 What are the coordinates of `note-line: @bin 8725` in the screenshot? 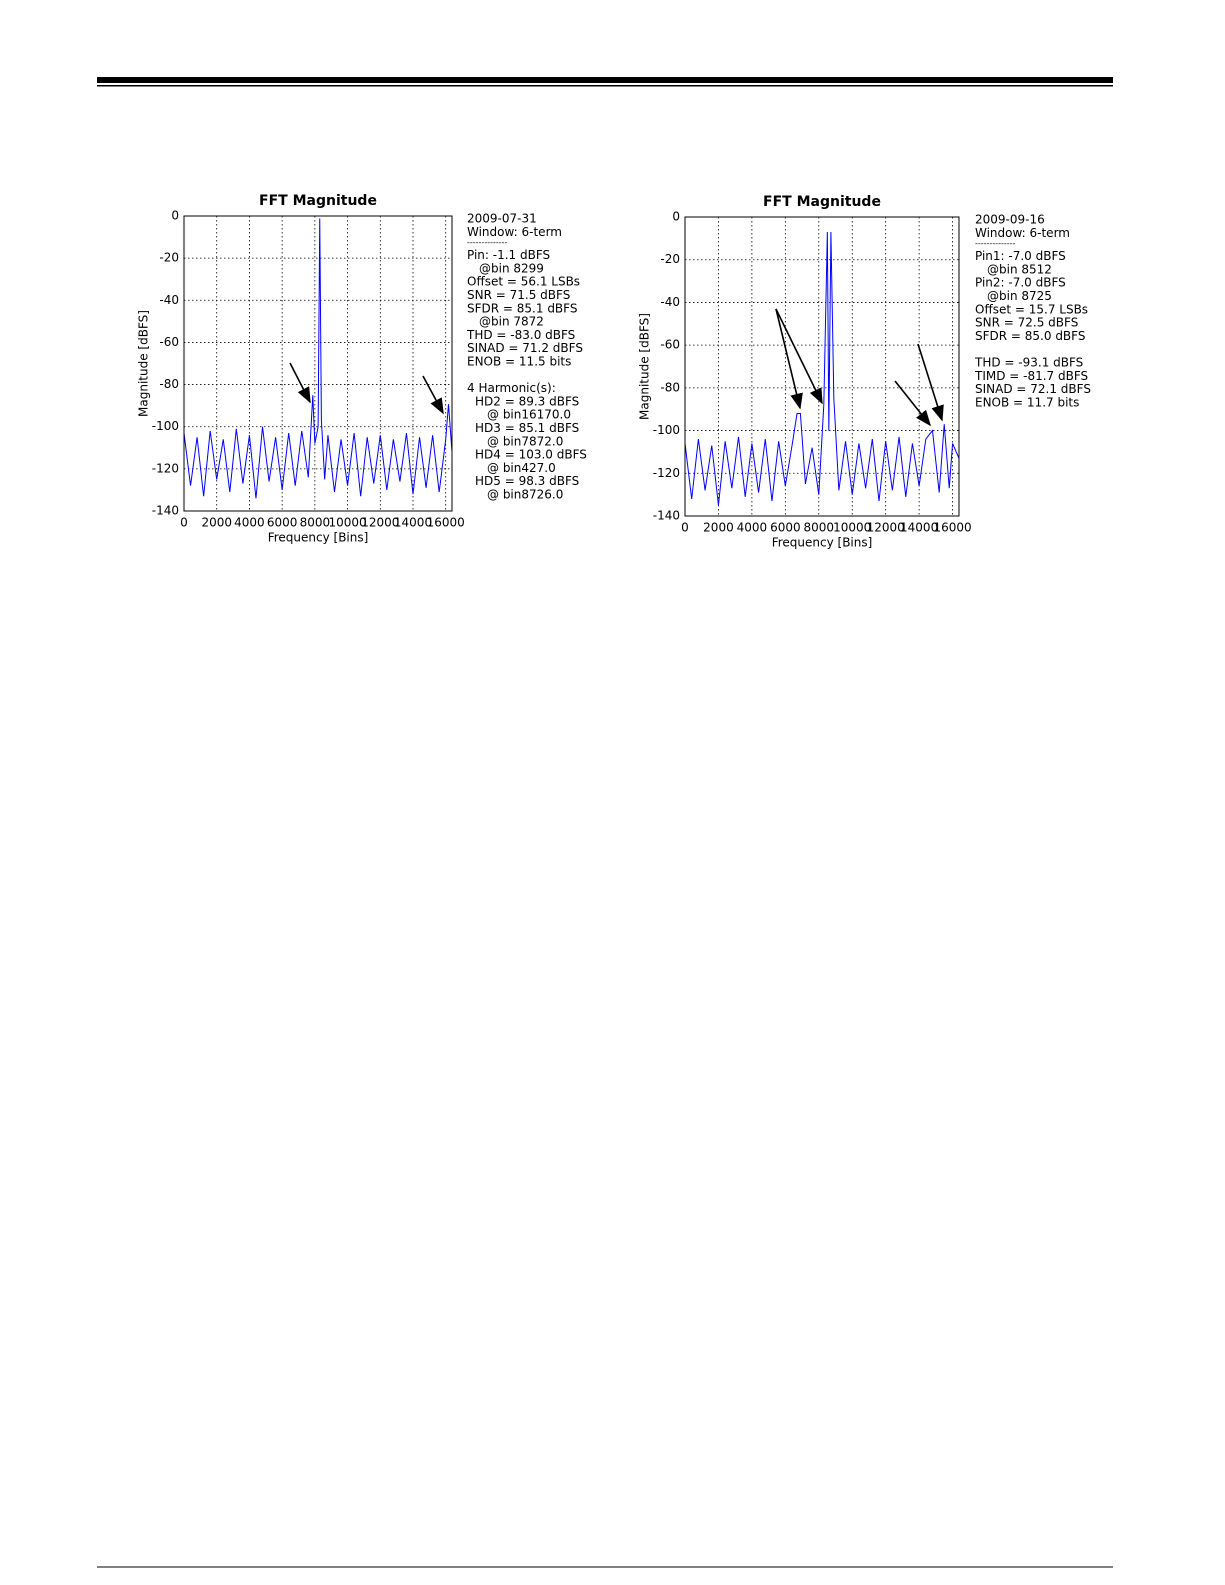 It's located at (1019, 296).